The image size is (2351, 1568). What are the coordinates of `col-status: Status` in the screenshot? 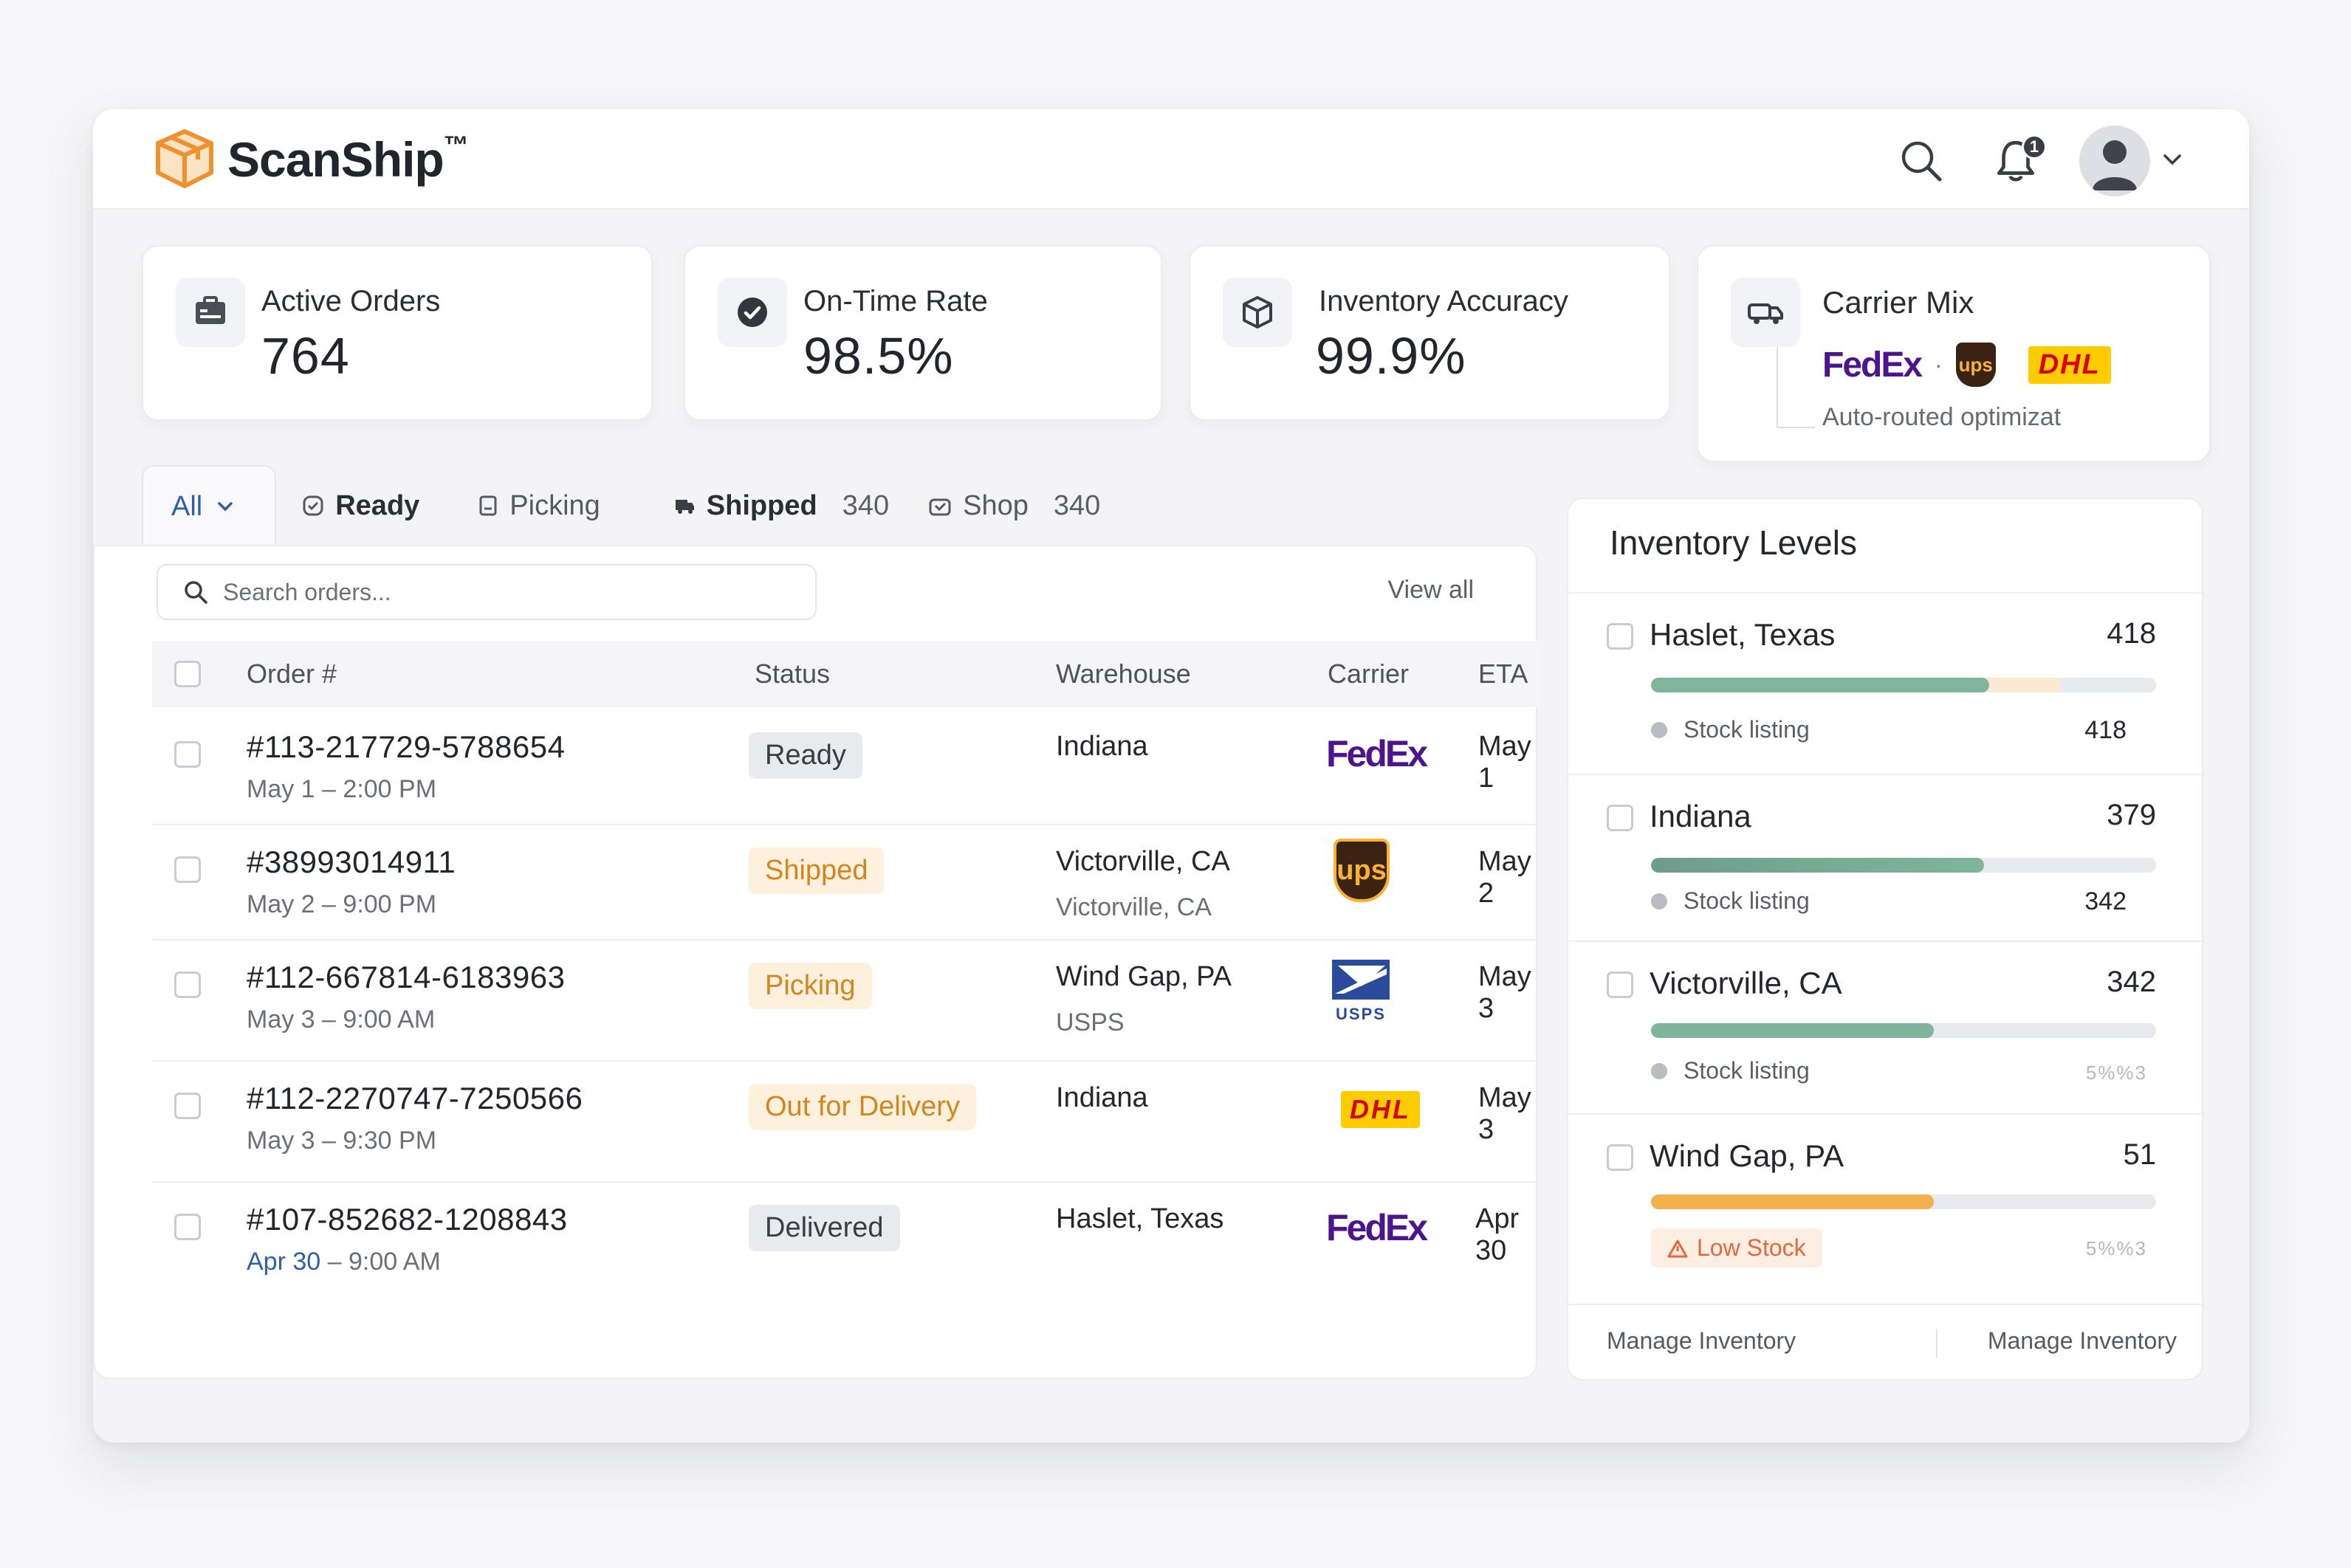 It's located at (793, 674).